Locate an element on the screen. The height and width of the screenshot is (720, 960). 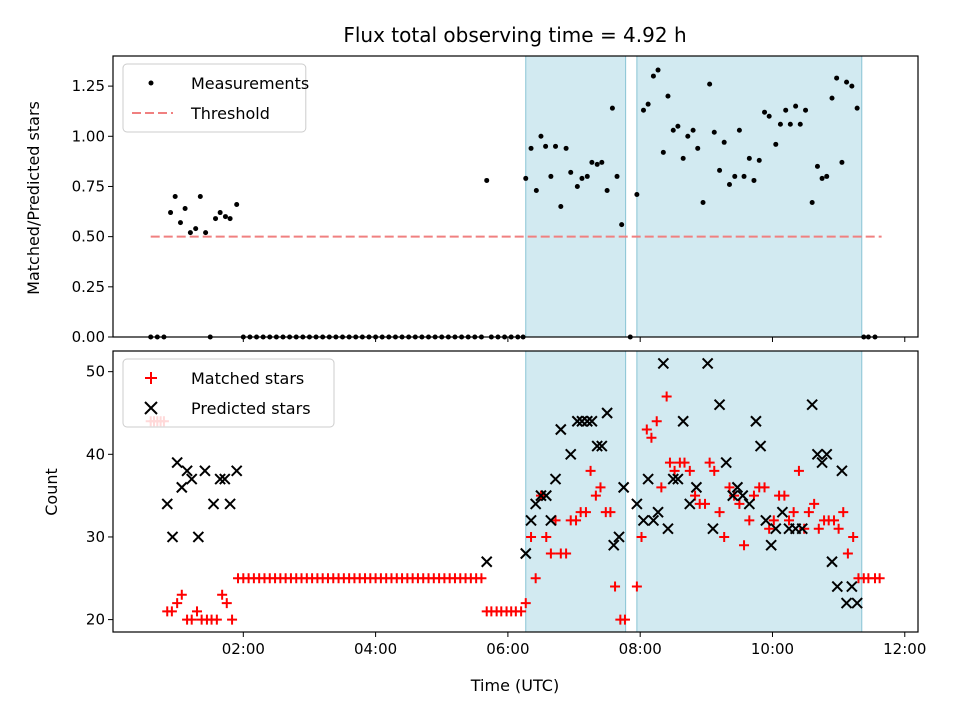
y-tick-label-1: 30 is located at coordinates (95, 537).